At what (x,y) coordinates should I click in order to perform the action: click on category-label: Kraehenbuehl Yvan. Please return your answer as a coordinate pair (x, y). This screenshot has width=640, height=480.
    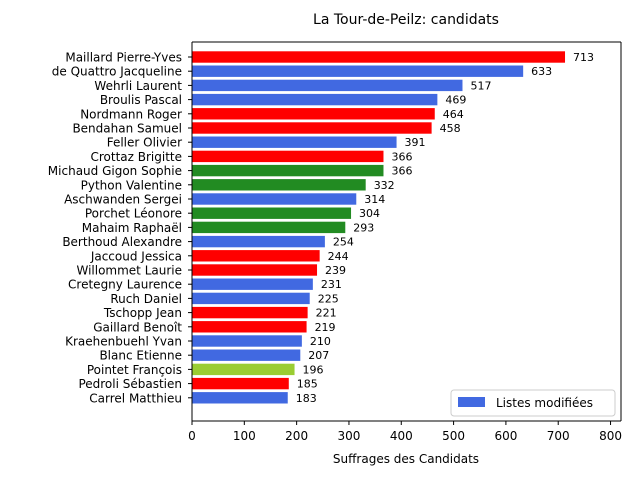
    Looking at the image, I should click on (123, 342).